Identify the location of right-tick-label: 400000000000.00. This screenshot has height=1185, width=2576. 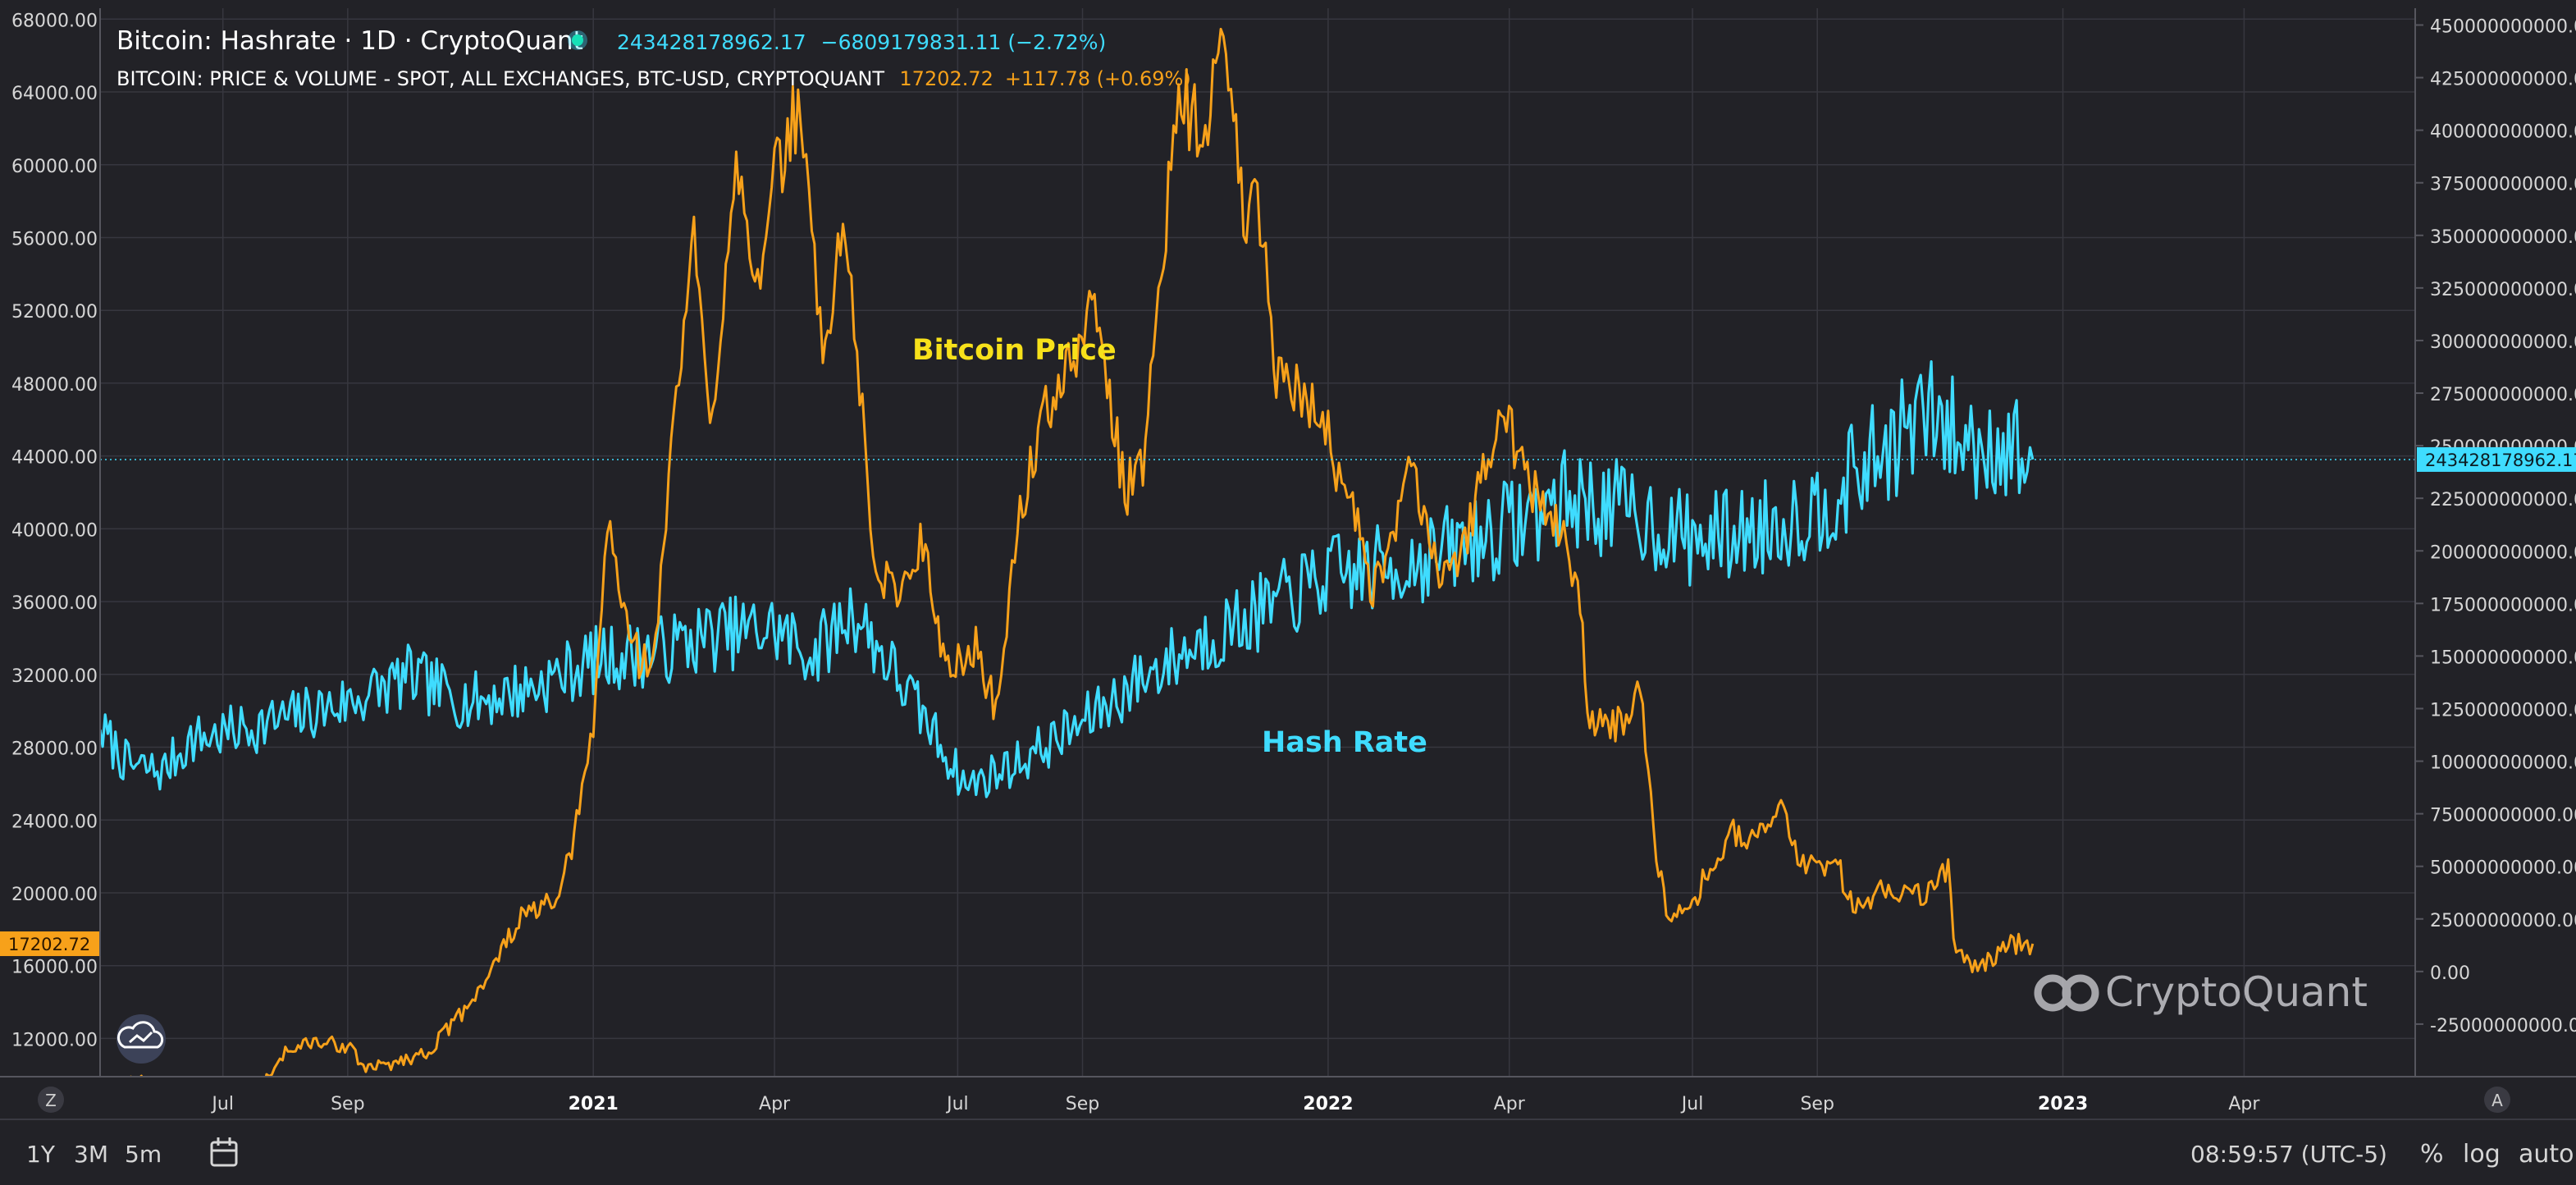
(2503, 132).